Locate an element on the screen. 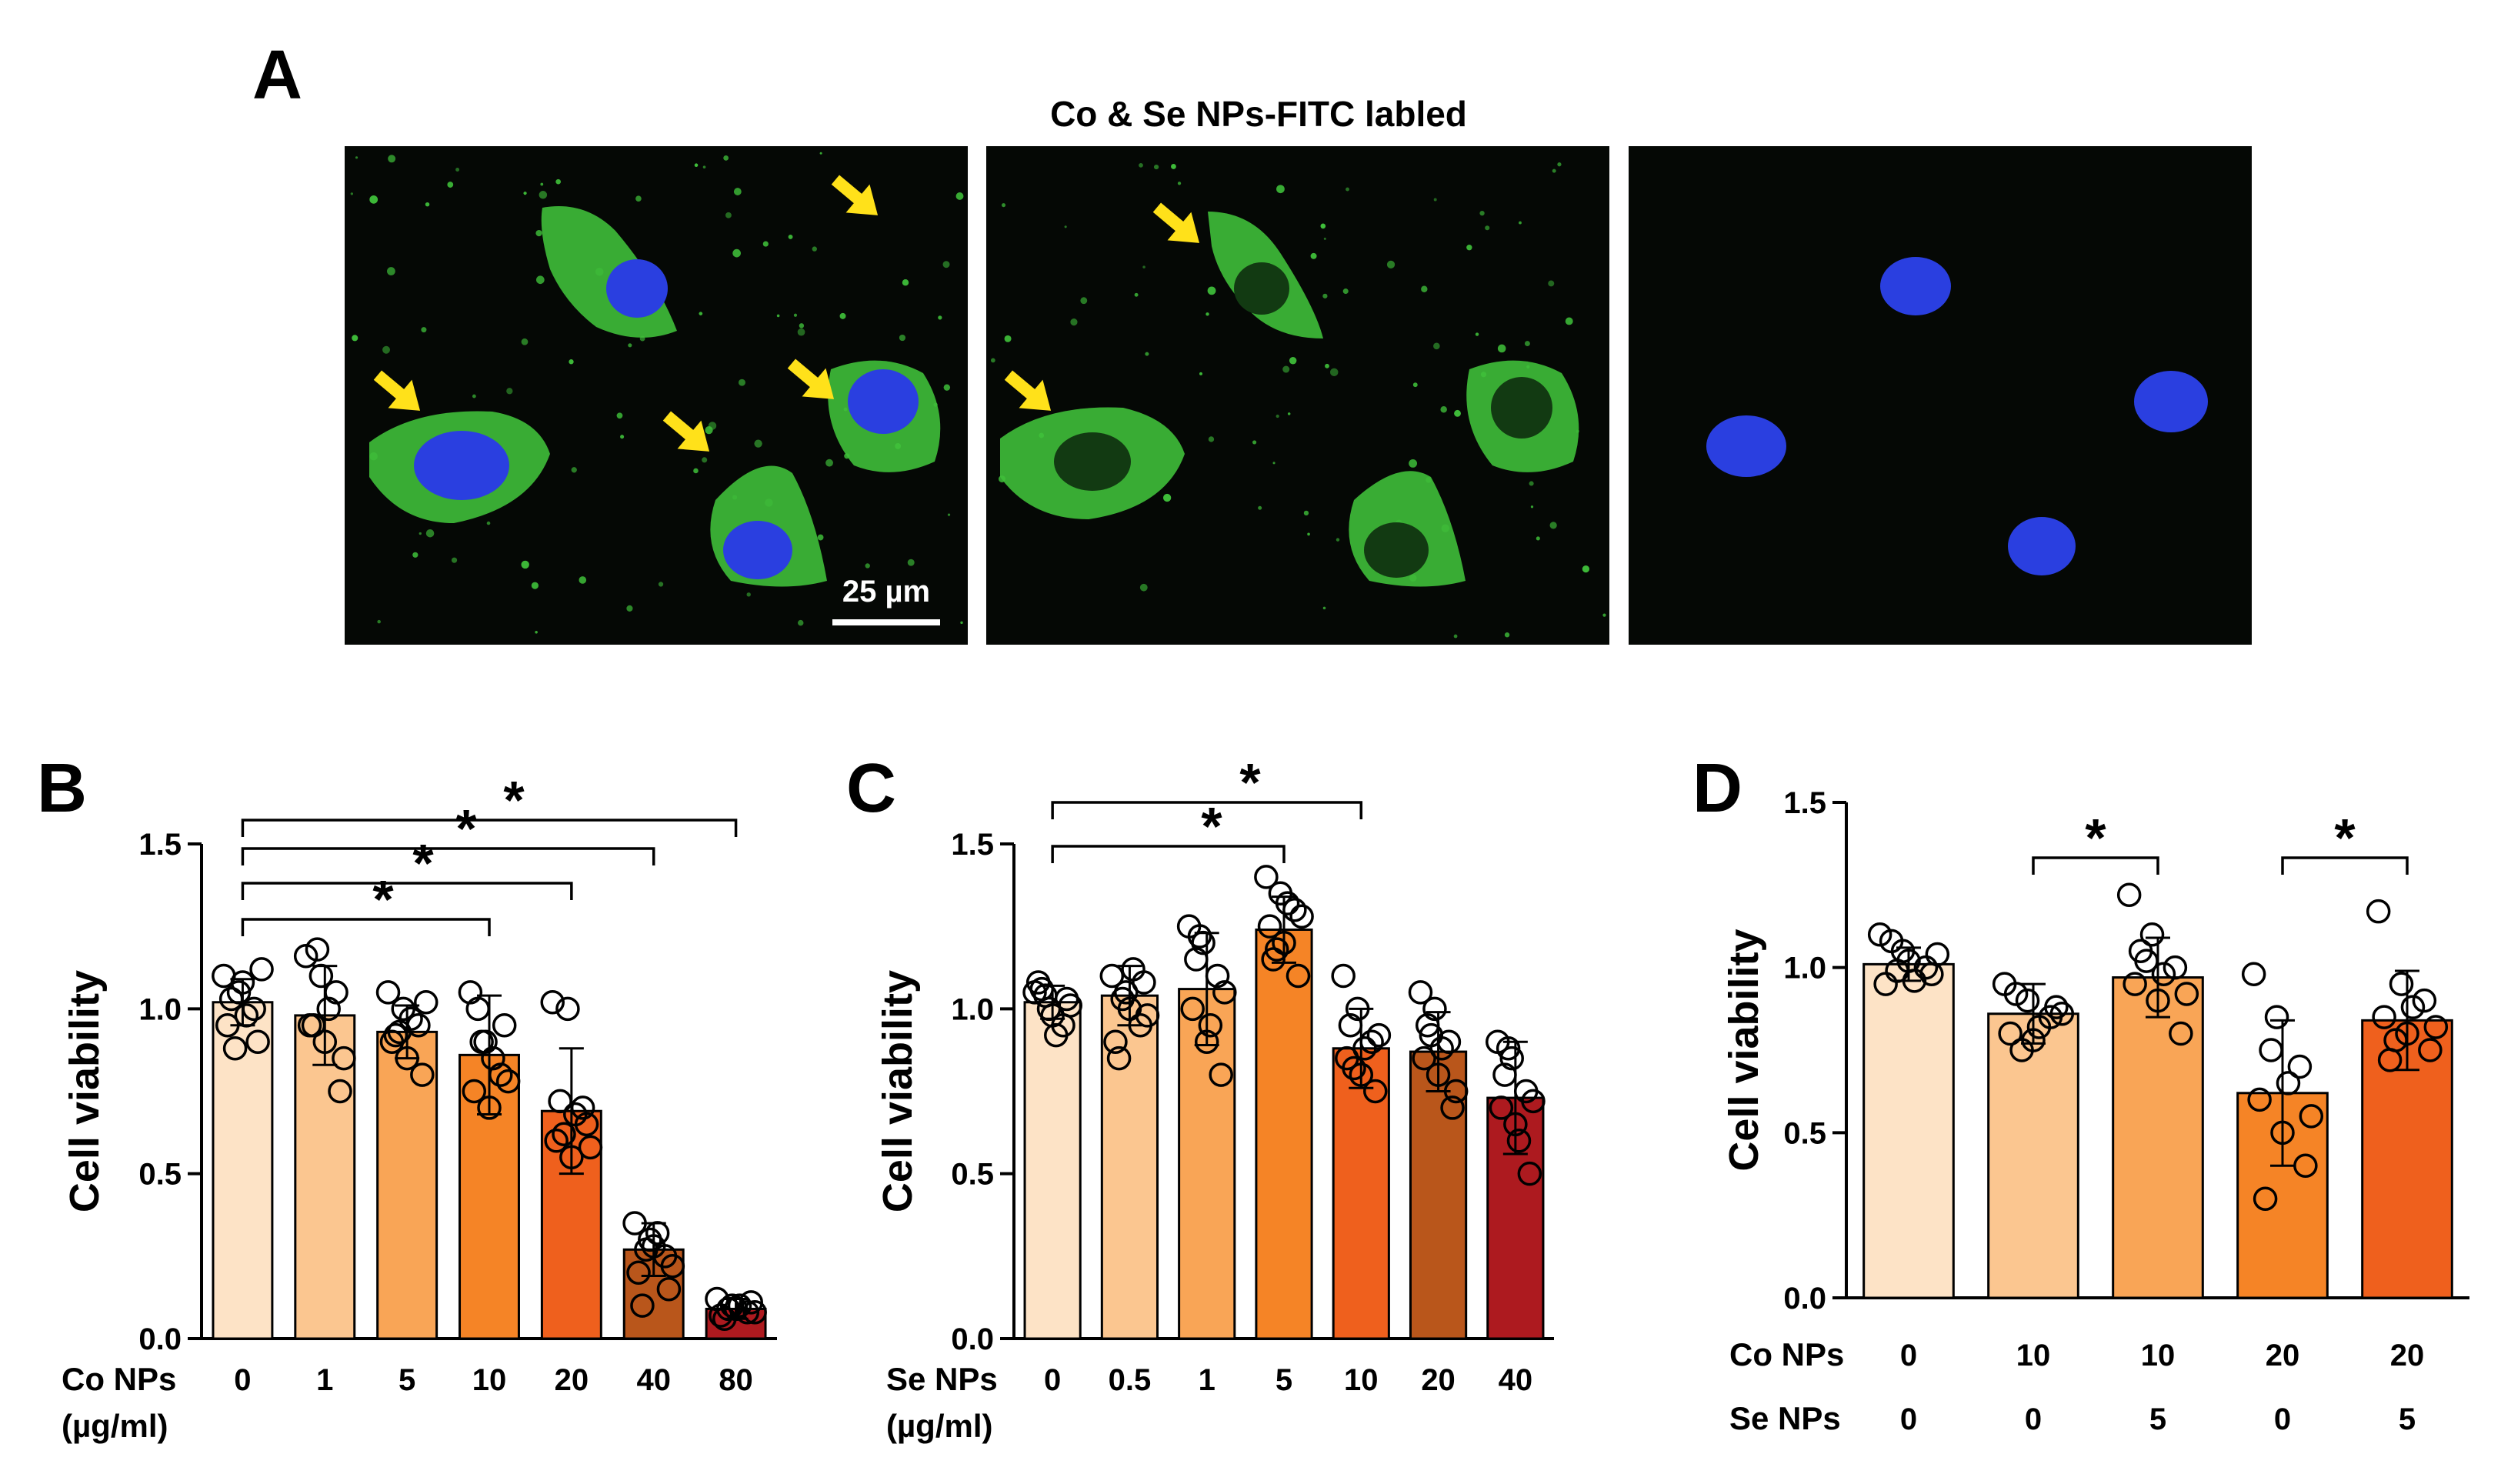  y-tick-label: 1.5 is located at coordinates (160, 845).